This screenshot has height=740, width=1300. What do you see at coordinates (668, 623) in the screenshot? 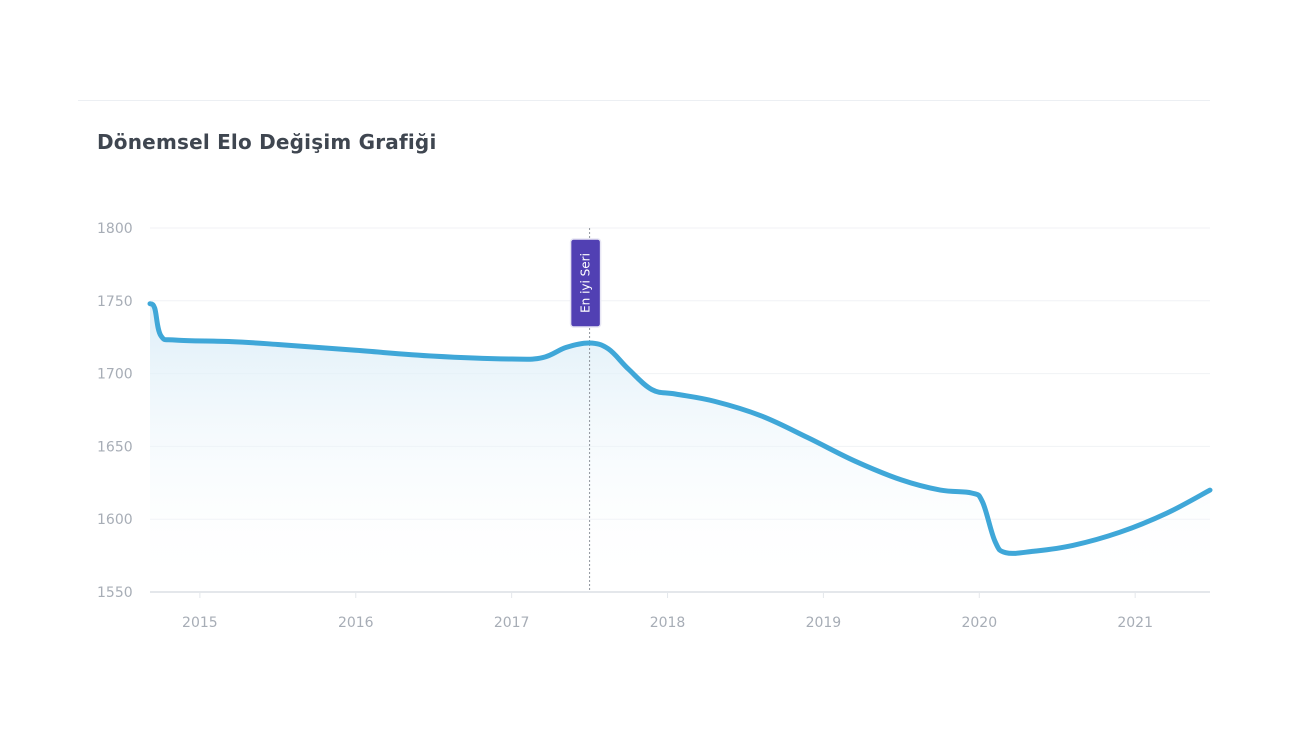
I see `x-tick-label: 2018` at bounding box center [668, 623].